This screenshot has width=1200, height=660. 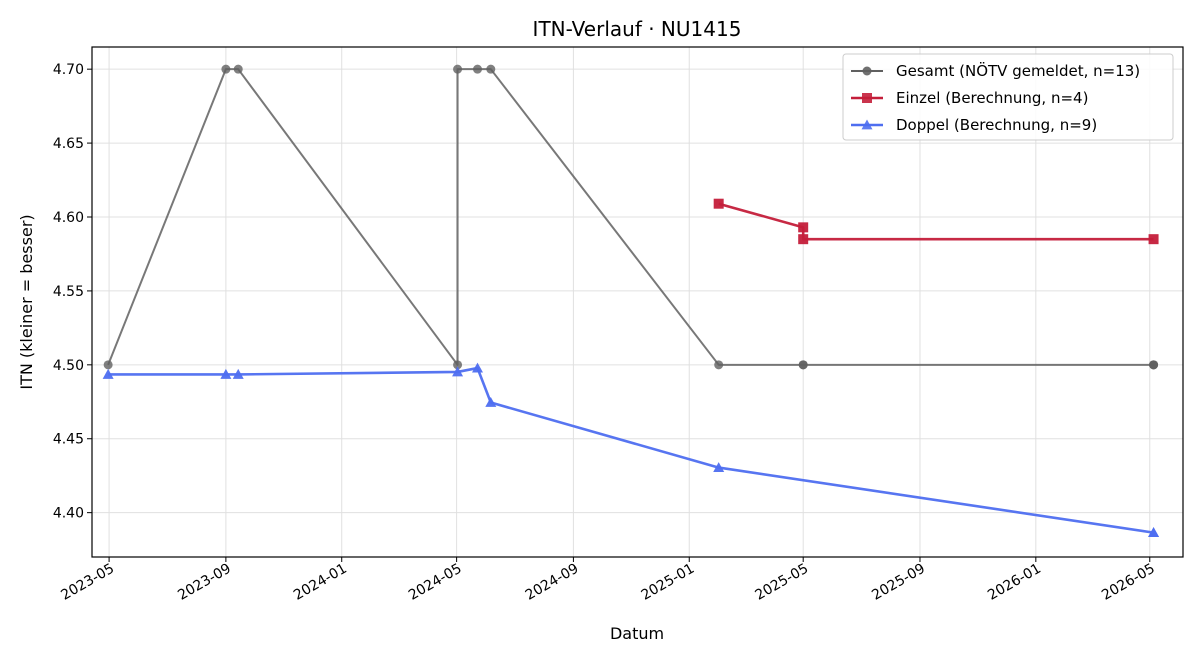 What do you see at coordinates (87, 582) in the screenshot?
I see `x-tick-label: 2023-05` at bounding box center [87, 582].